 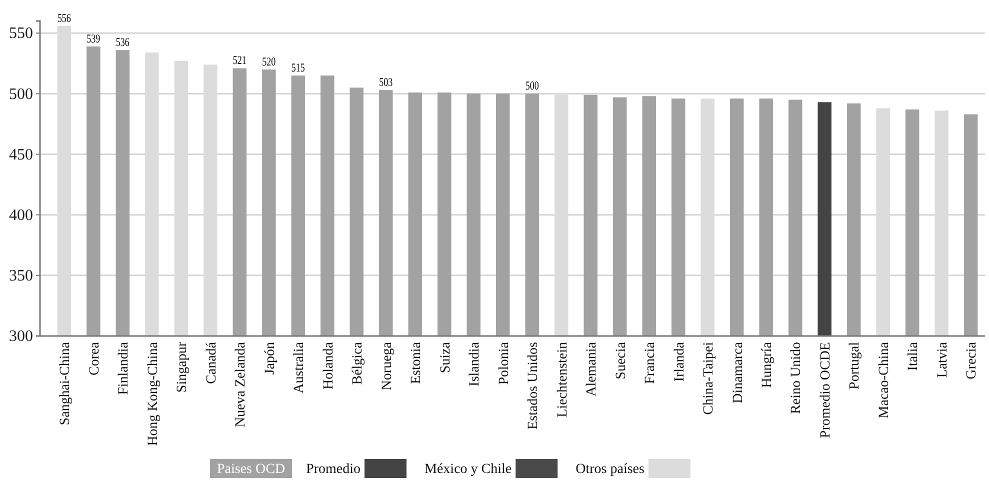 What do you see at coordinates (884, 379) in the screenshot?
I see `x-tick-label: Macao-China` at bounding box center [884, 379].